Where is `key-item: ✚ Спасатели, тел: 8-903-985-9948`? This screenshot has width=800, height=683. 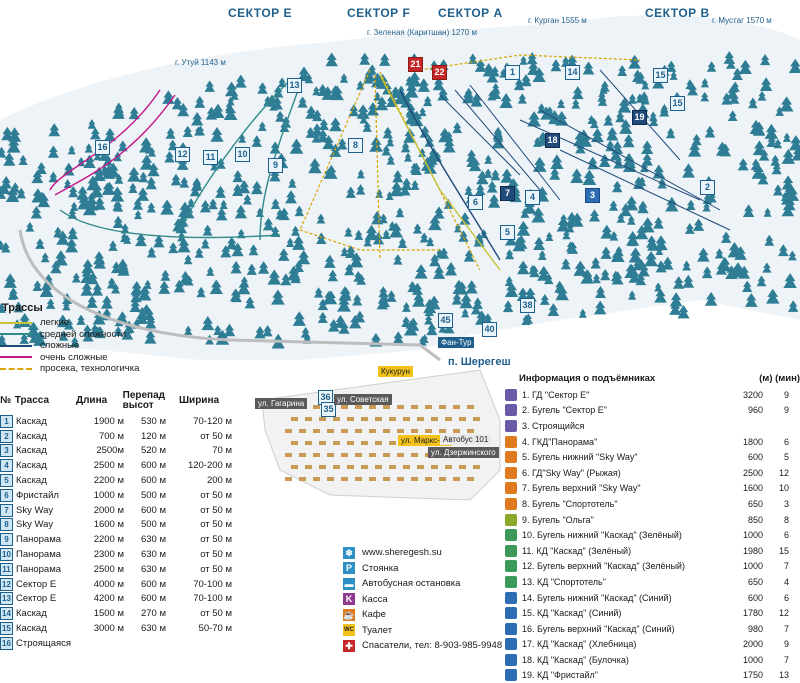 key-item: ✚ Спасатели, тел: 8-903-985-9948 is located at coordinates (433, 646).